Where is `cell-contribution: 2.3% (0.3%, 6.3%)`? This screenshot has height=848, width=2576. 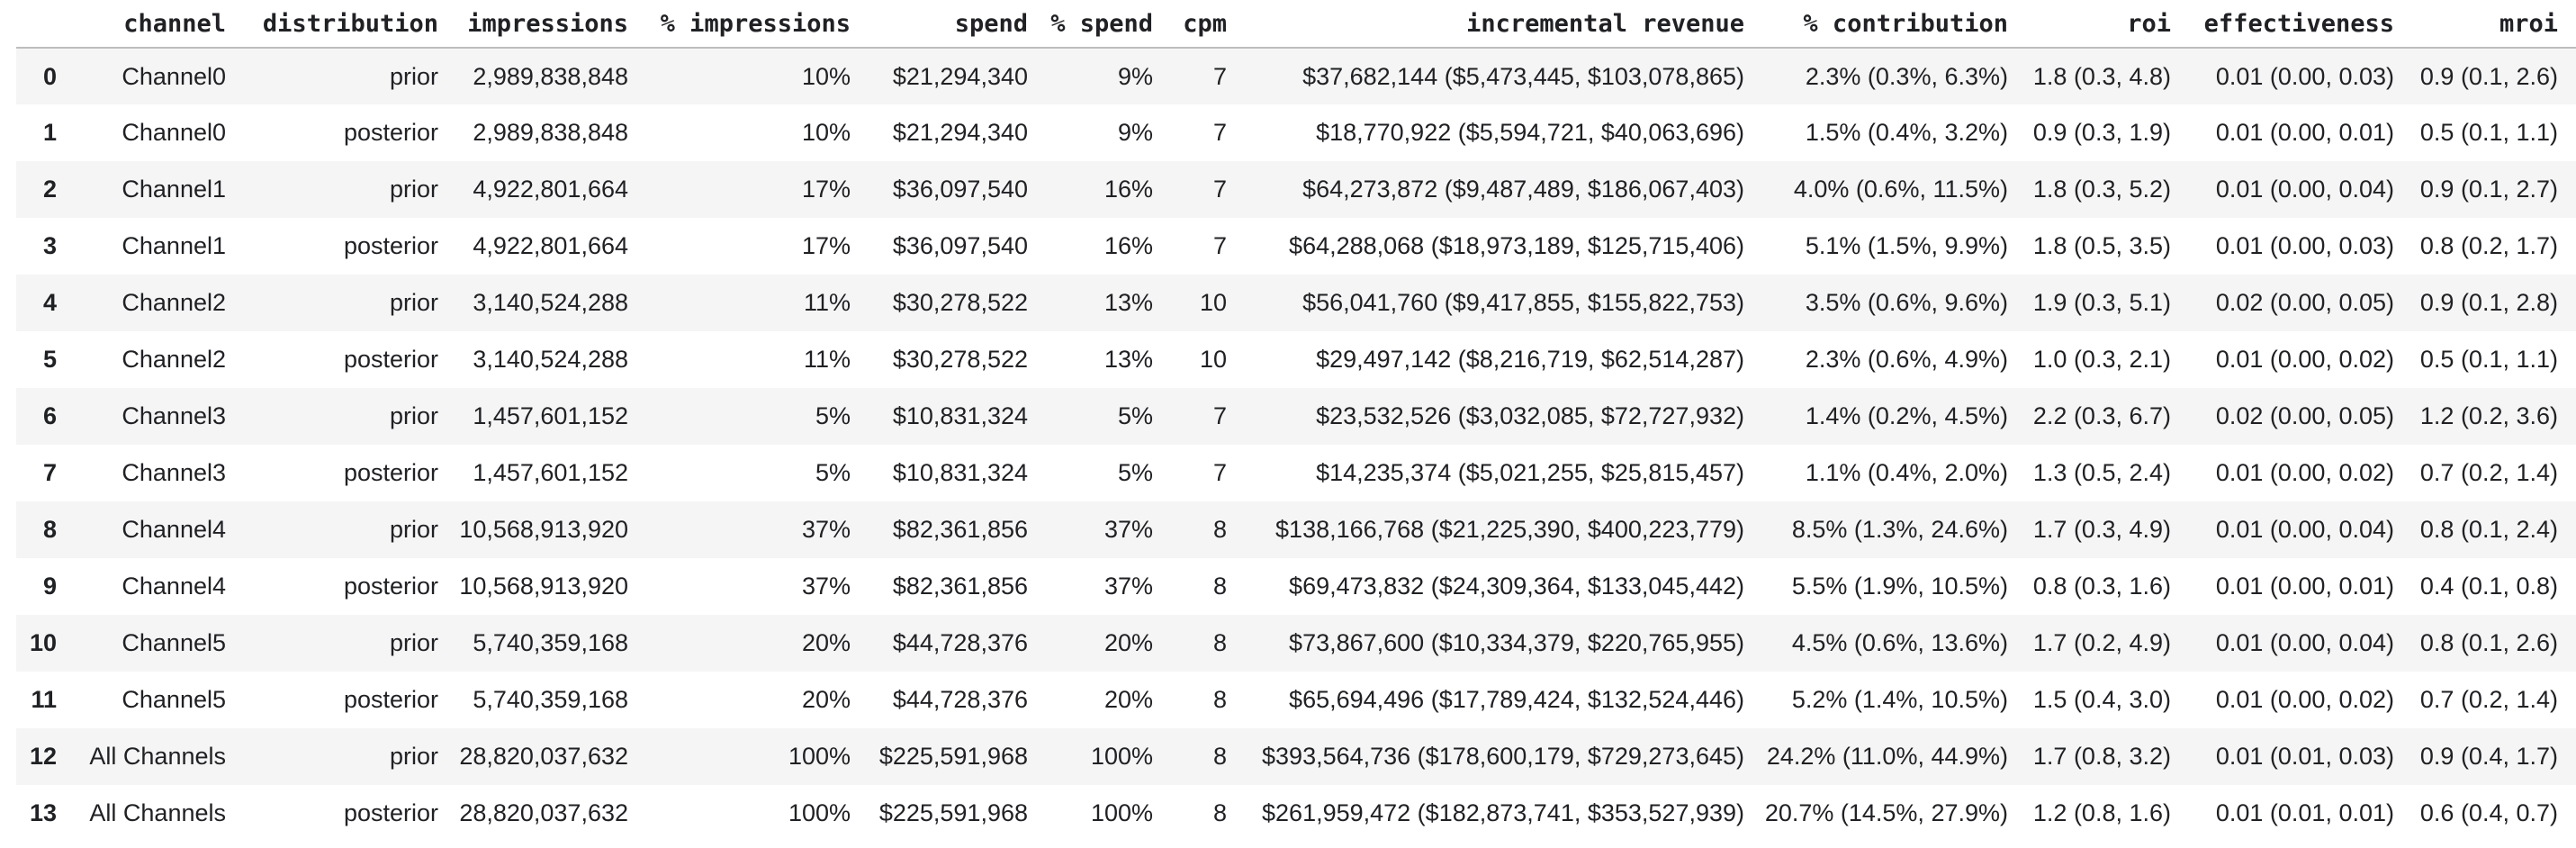
cell-contribution: 2.3% (0.3%, 6.3%) is located at coordinates (1906, 76).